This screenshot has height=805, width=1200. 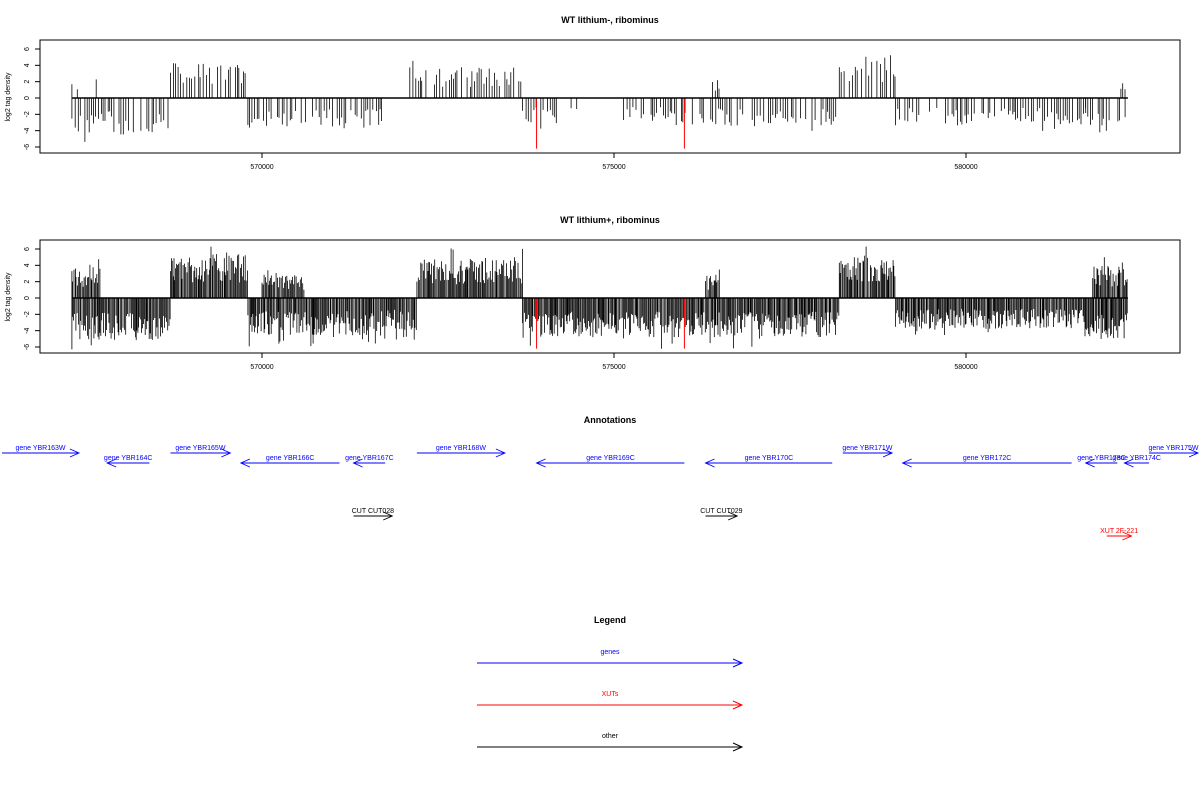 I want to click on cut-label: CUT CUT029, so click(x=721, y=511).